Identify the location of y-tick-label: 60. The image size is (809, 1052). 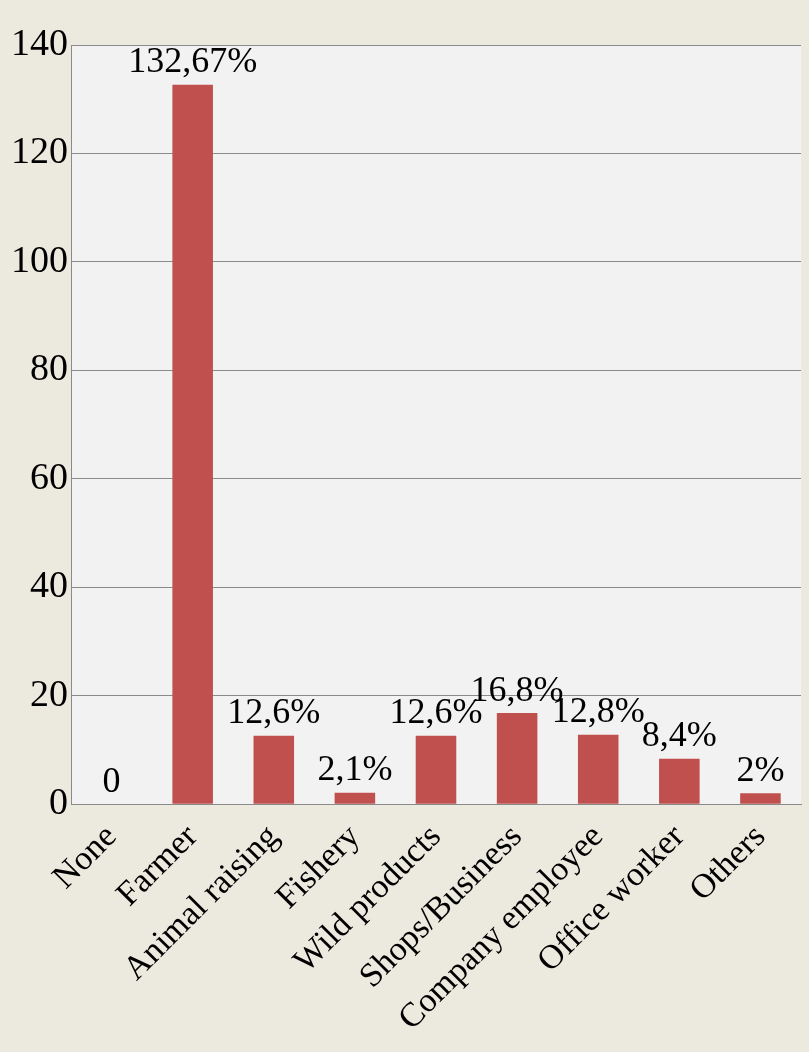
(49, 475).